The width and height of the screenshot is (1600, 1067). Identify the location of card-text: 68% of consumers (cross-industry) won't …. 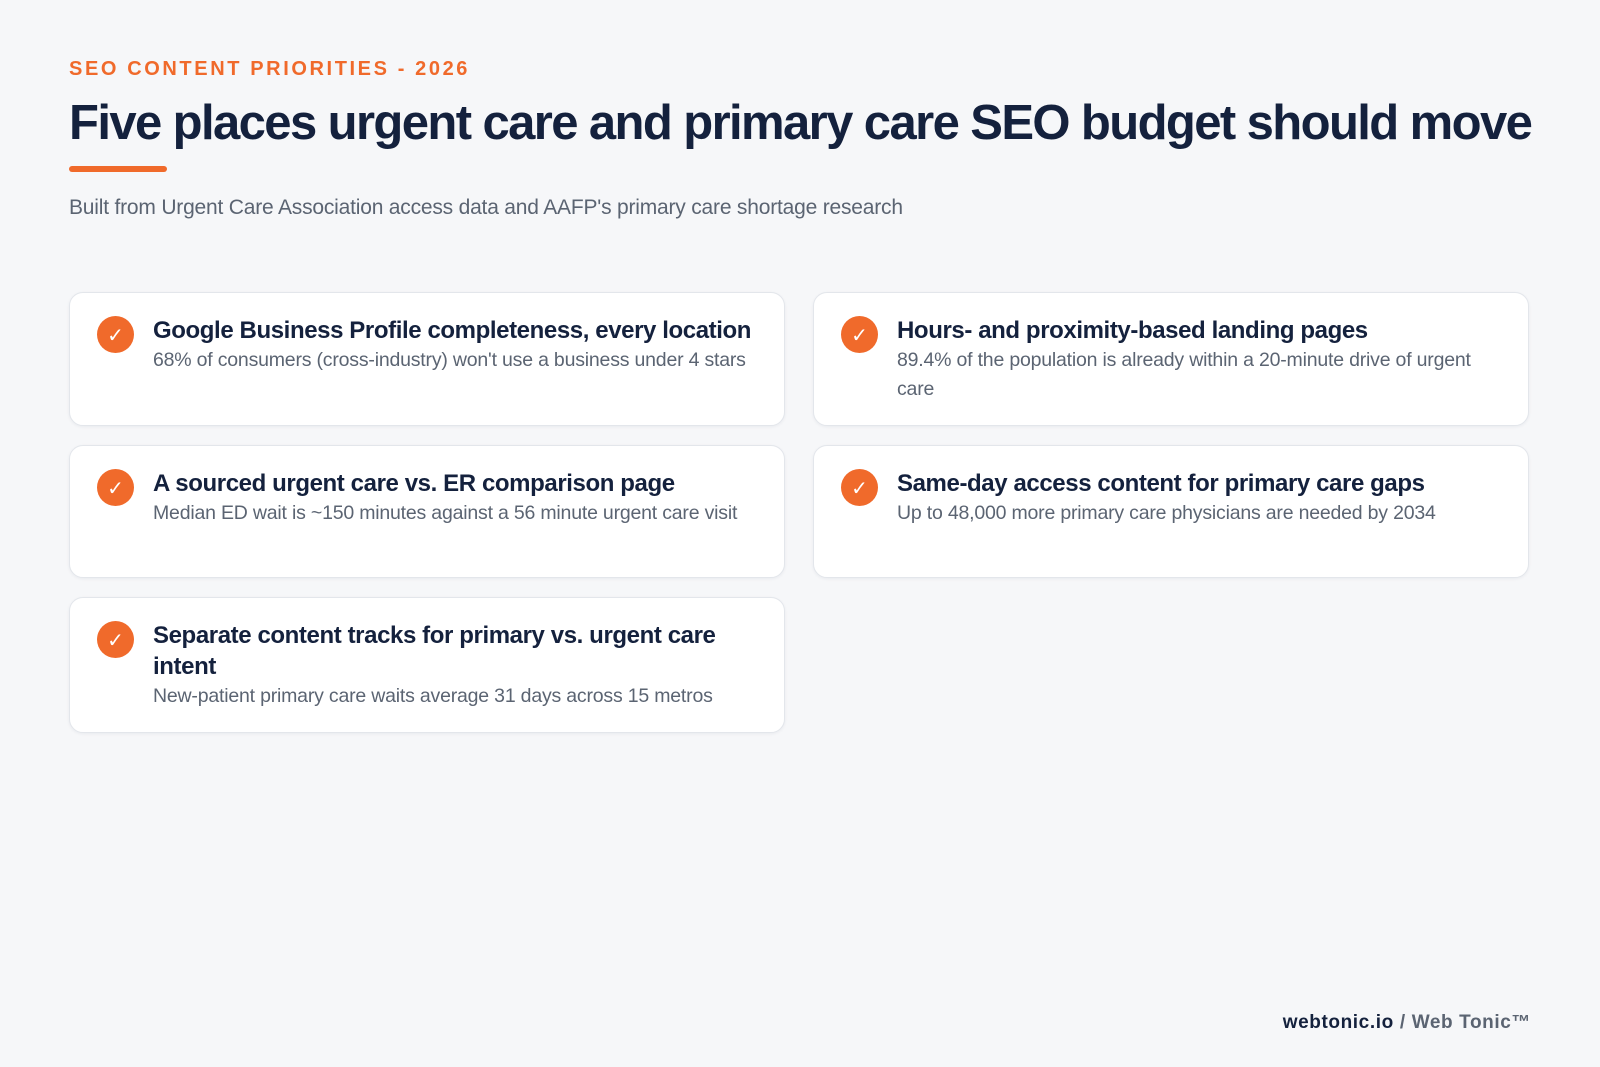
(449, 360).